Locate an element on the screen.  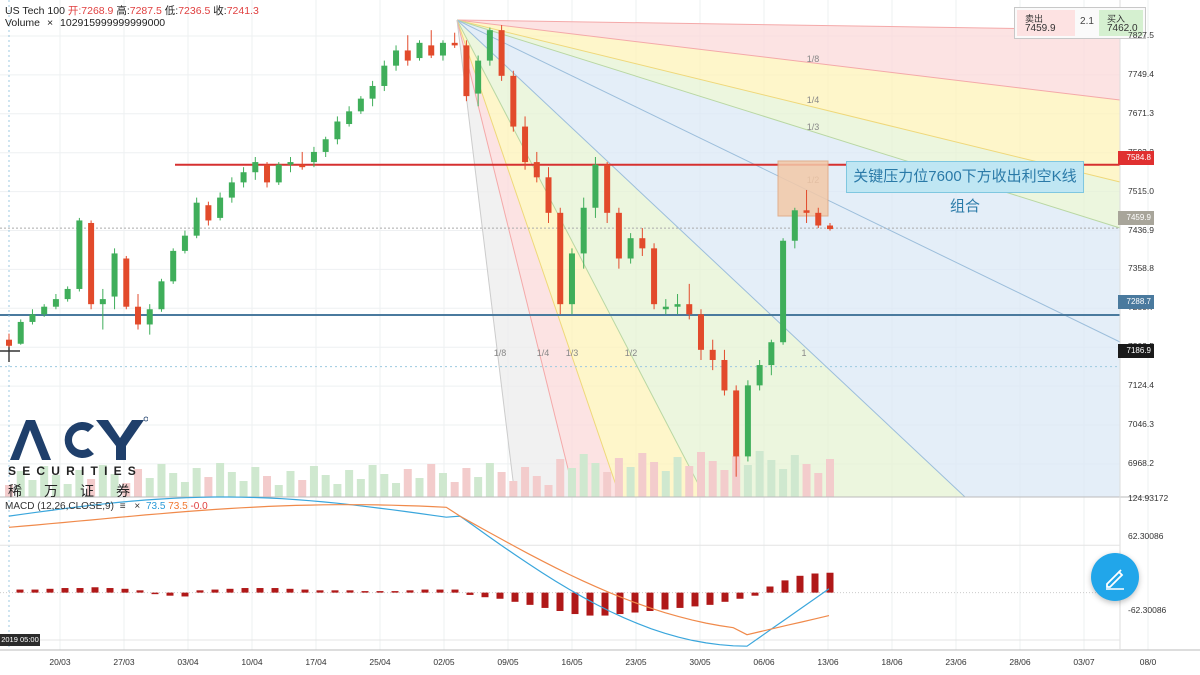
price-scale-label: 7827.5 is located at coordinates (1141, 35).